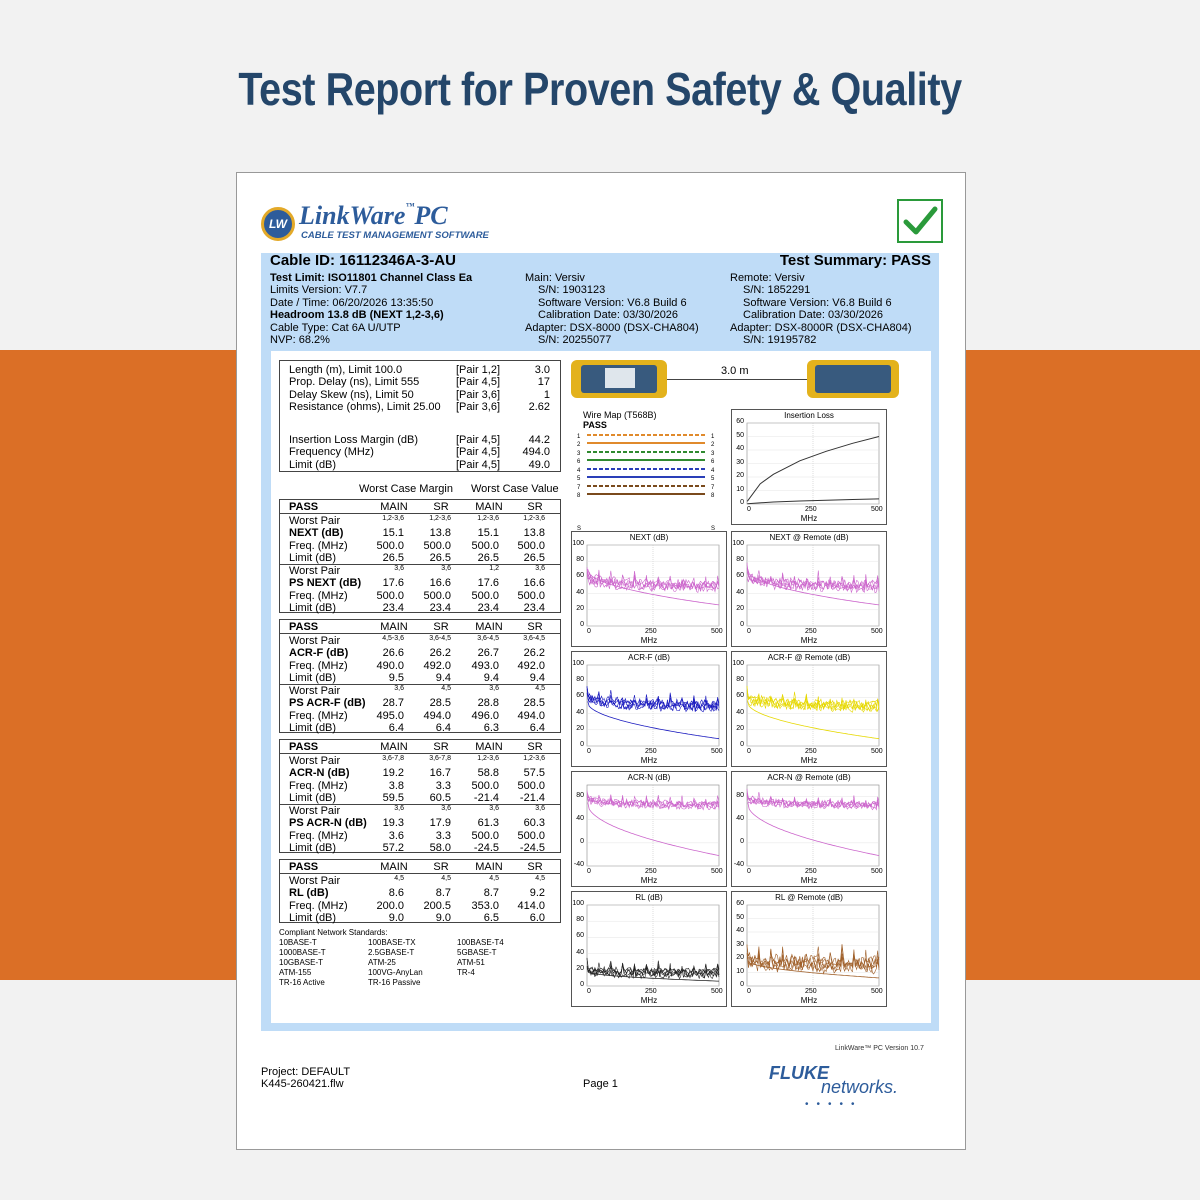 Image resolution: width=1200 pixels, height=1200 pixels. What do you see at coordinates (649, 897) in the screenshot?
I see `chart-title: RL (dB)` at bounding box center [649, 897].